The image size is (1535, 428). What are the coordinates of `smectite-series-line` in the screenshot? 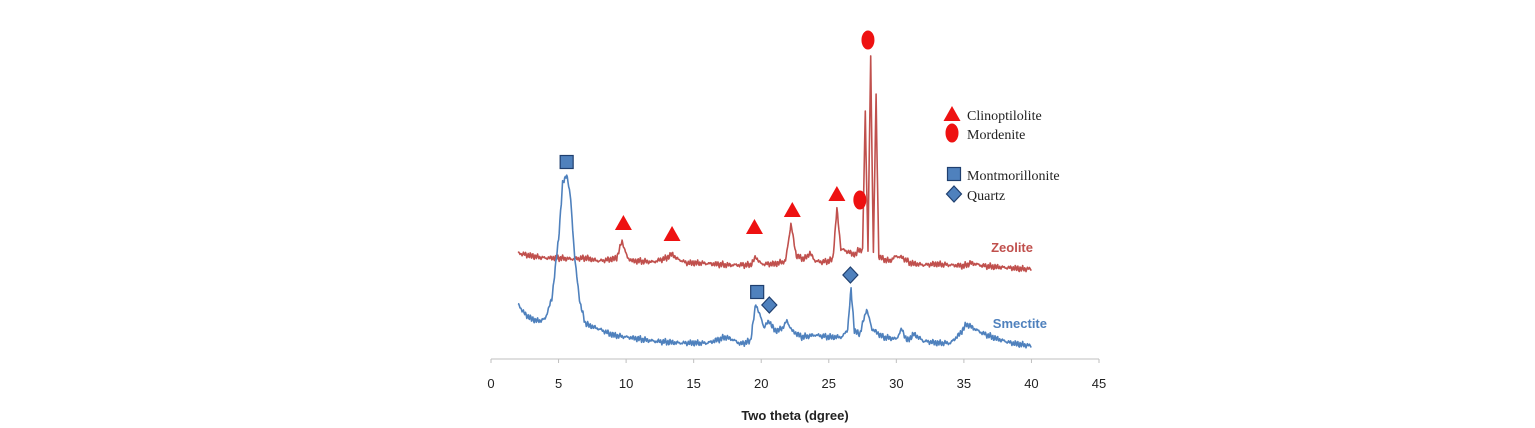 It's located at (774, 261).